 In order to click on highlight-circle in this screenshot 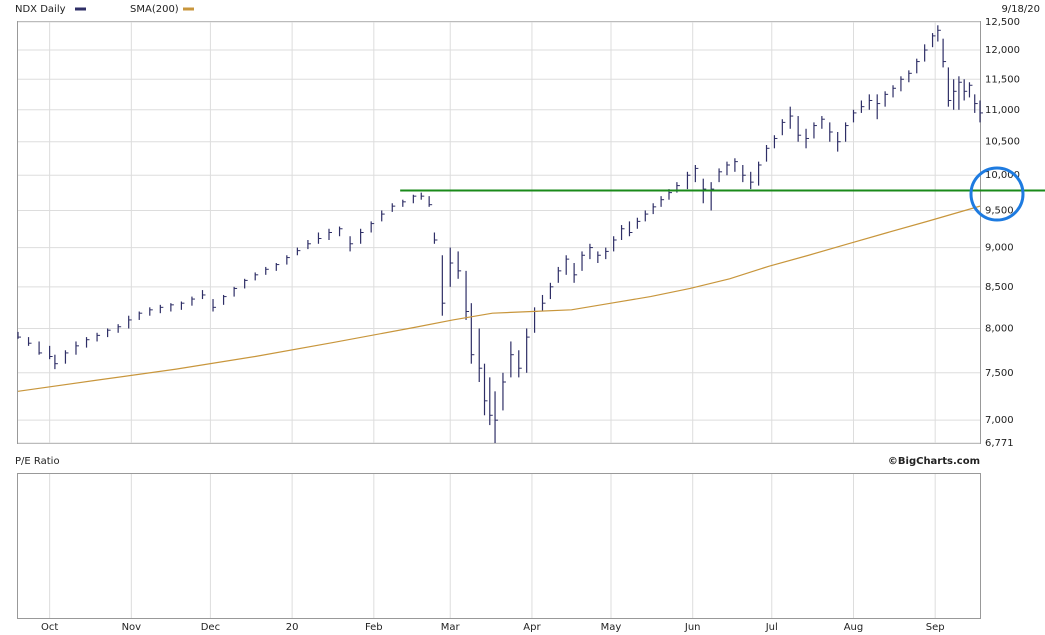, I will do `click(997, 194)`.